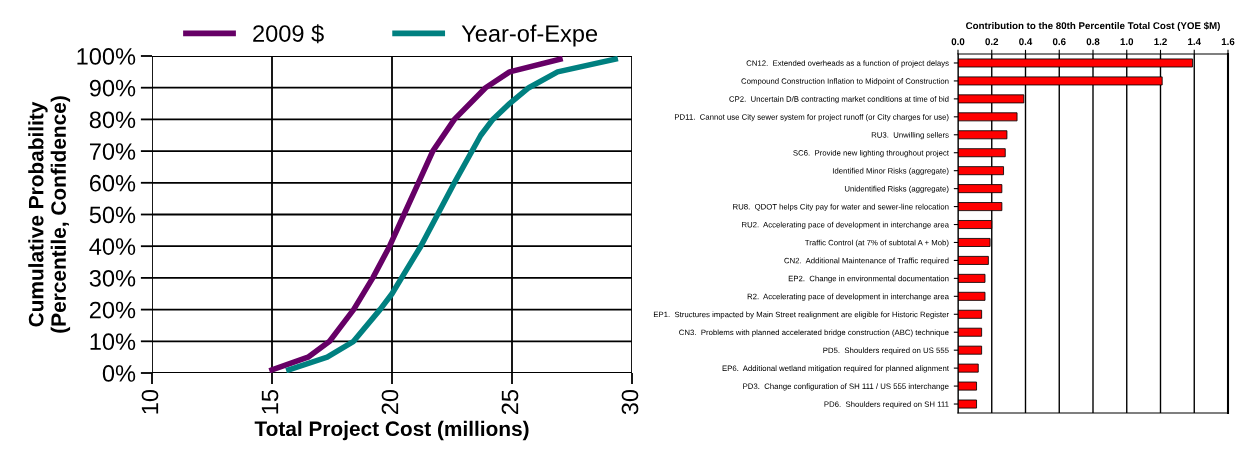 This screenshot has height=458, width=1237. I want to click on legend-label: Year-of-Expe, so click(529, 35).